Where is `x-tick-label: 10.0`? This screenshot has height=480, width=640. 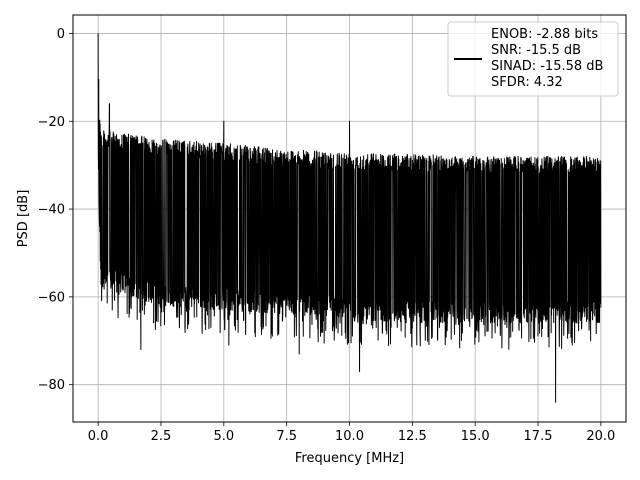
x-tick-label: 10.0 is located at coordinates (349, 436).